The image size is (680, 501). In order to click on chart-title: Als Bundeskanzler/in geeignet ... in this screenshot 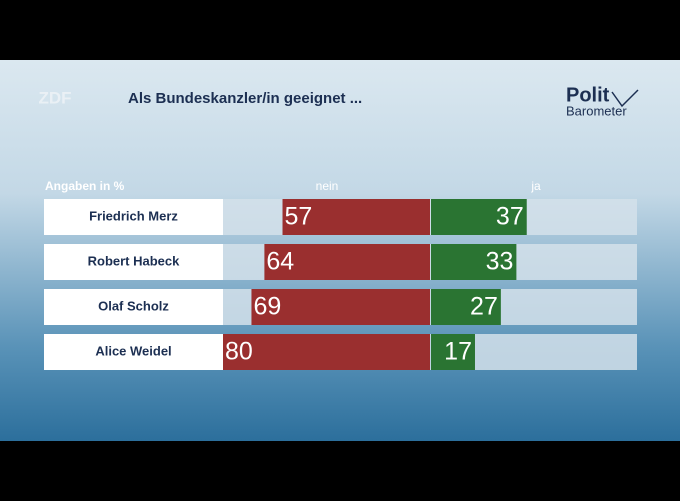, I will do `click(245, 98)`.